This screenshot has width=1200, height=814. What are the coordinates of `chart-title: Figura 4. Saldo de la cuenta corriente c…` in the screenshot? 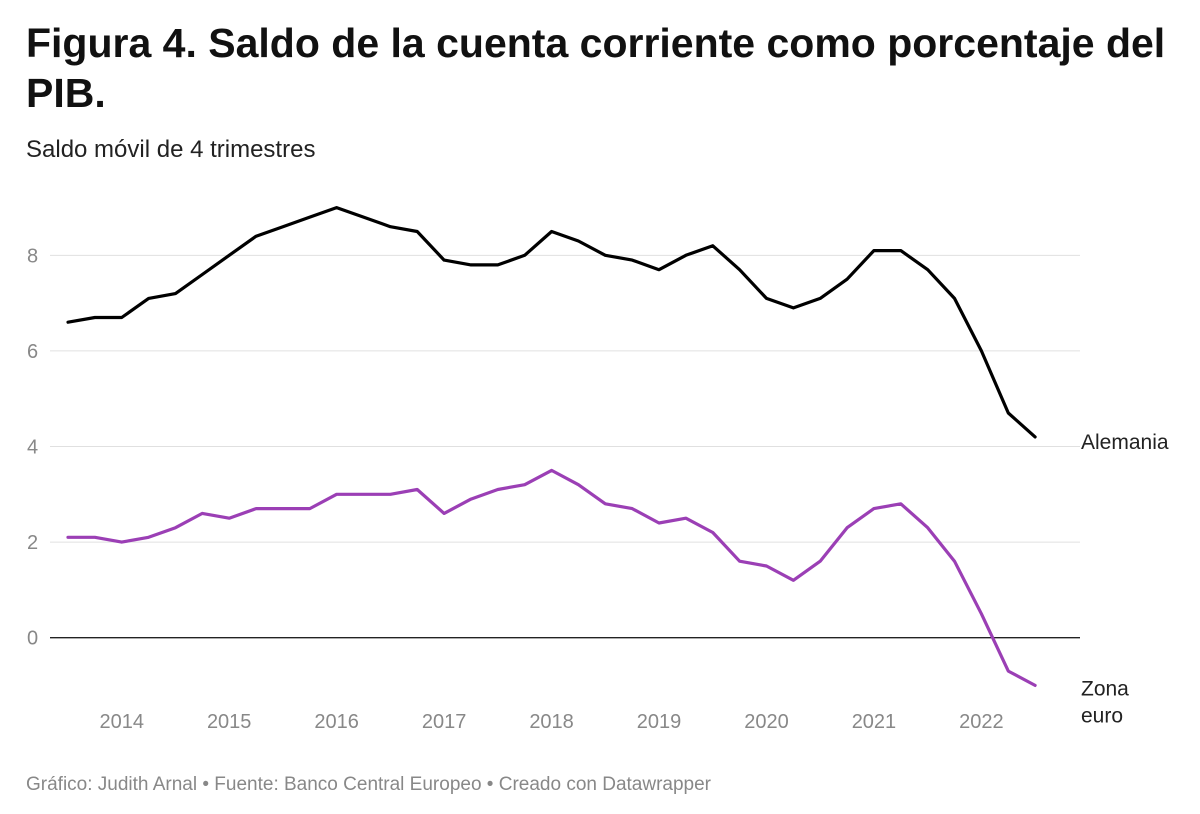 It's located at (596, 68).